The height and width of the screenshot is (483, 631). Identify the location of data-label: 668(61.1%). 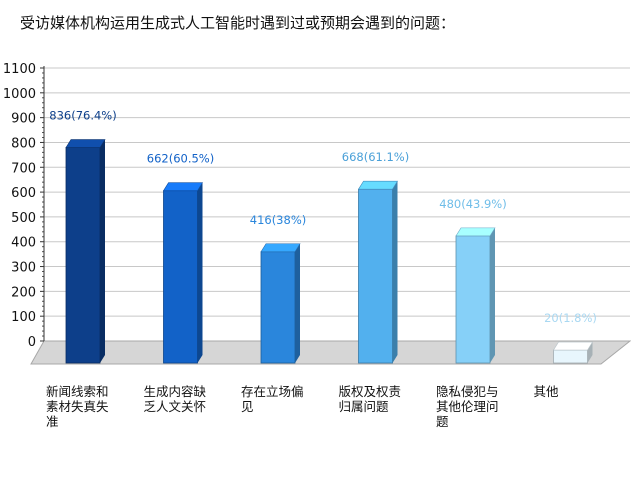
(375, 157).